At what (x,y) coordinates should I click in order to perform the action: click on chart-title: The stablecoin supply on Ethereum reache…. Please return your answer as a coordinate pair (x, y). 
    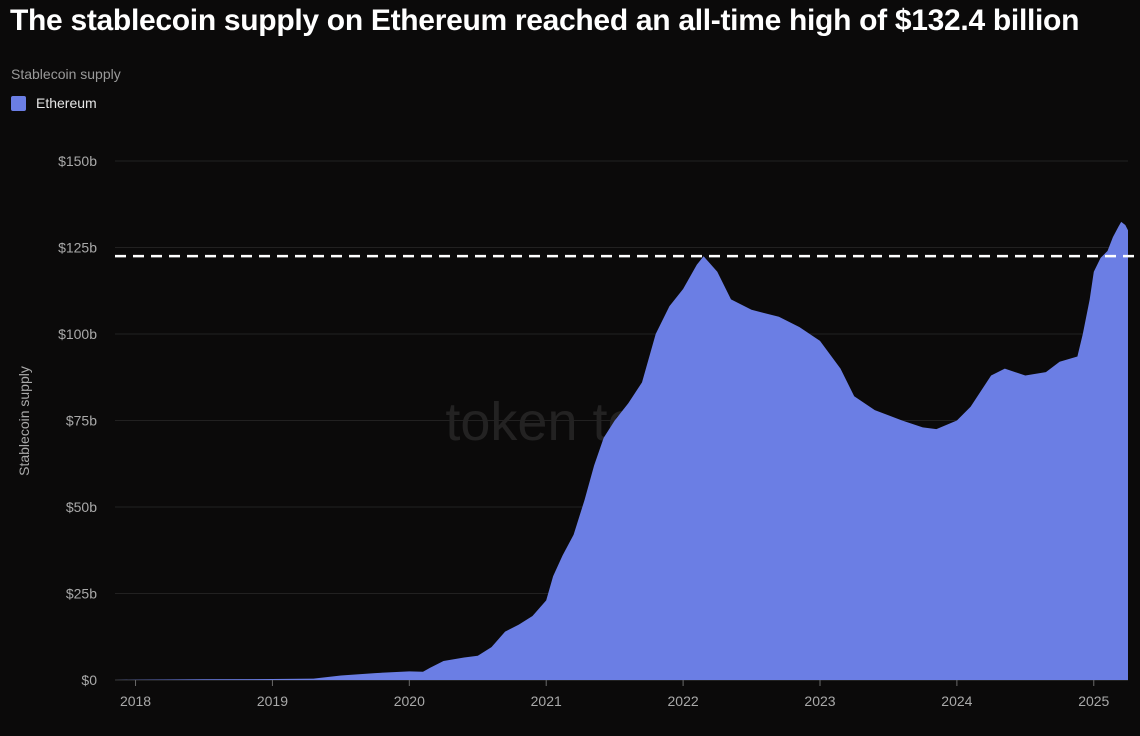
    Looking at the image, I should click on (545, 20).